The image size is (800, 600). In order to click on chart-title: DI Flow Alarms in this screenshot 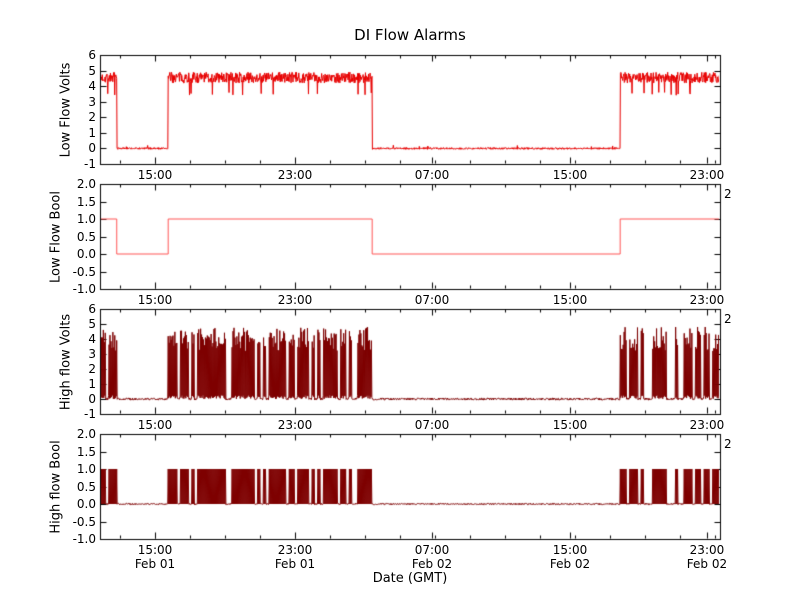, I will do `click(410, 35)`.